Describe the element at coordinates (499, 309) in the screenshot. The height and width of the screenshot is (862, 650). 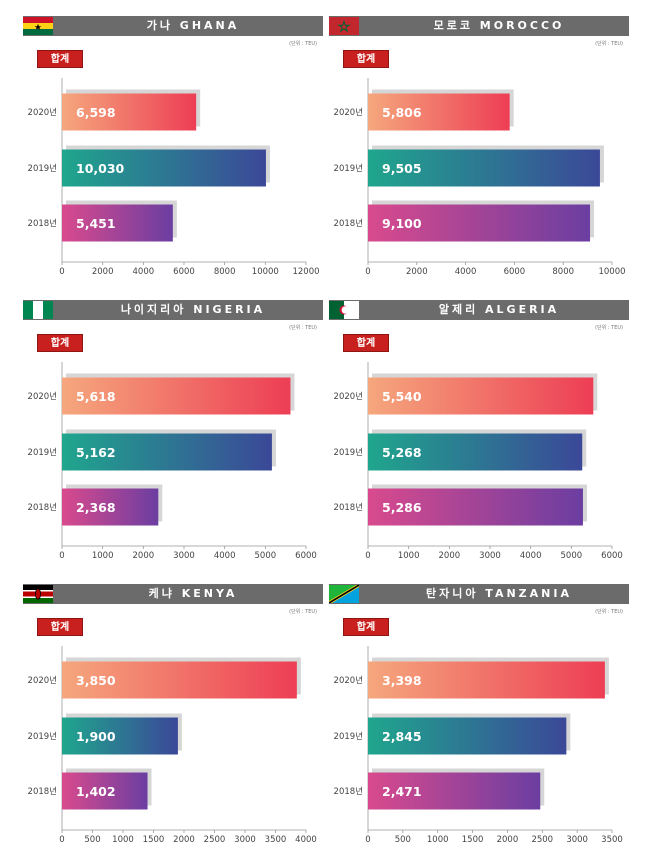
I see `chart-title: 알제리 ALGERIA` at that location.